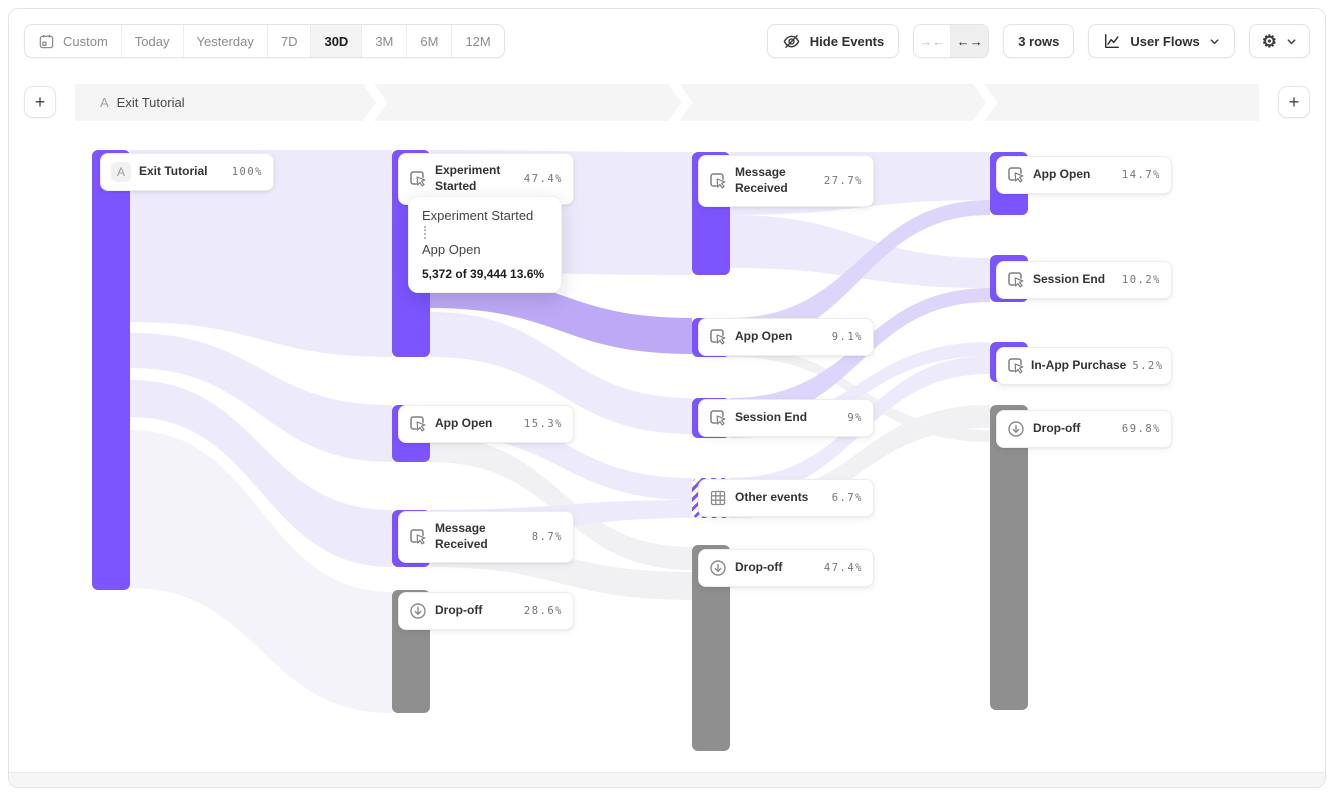 The image size is (1334, 796). I want to click on hide-events-label: Hide Events, so click(847, 41).